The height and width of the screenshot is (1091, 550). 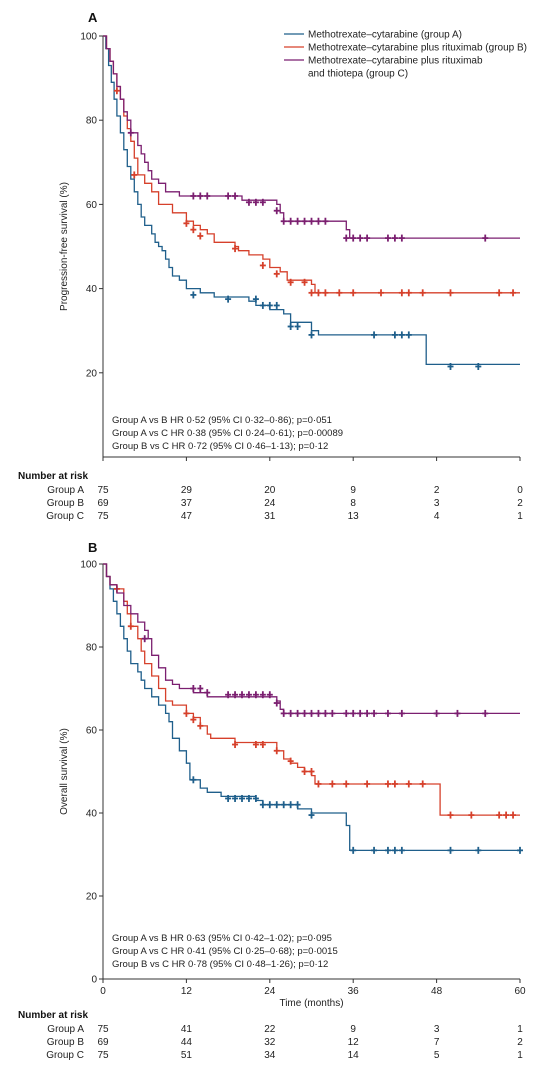 What do you see at coordinates (520, 991) in the screenshot?
I see `x-tick-label: 60` at bounding box center [520, 991].